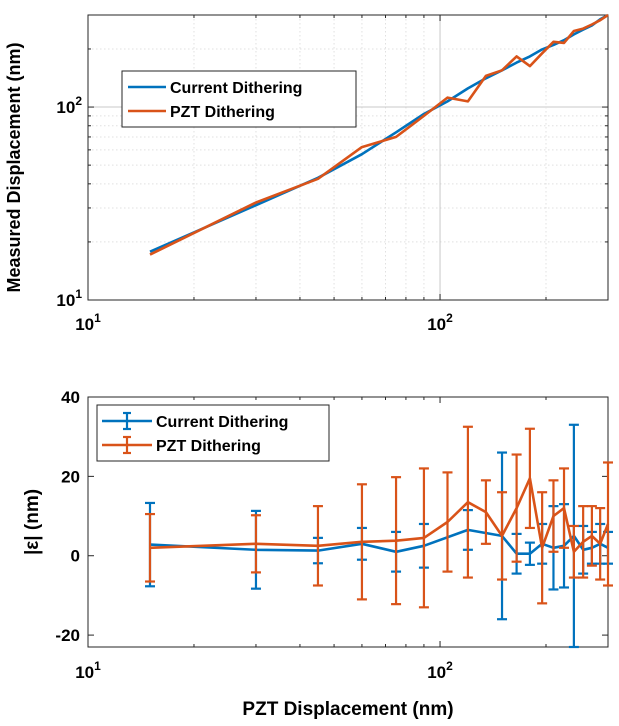 The width and height of the screenshot is (619, 726). What do you see at coordinates (65, 107) in the screenshot?
I see `top-ytick-label-100-base: 10` at bounding box center [65, 107].